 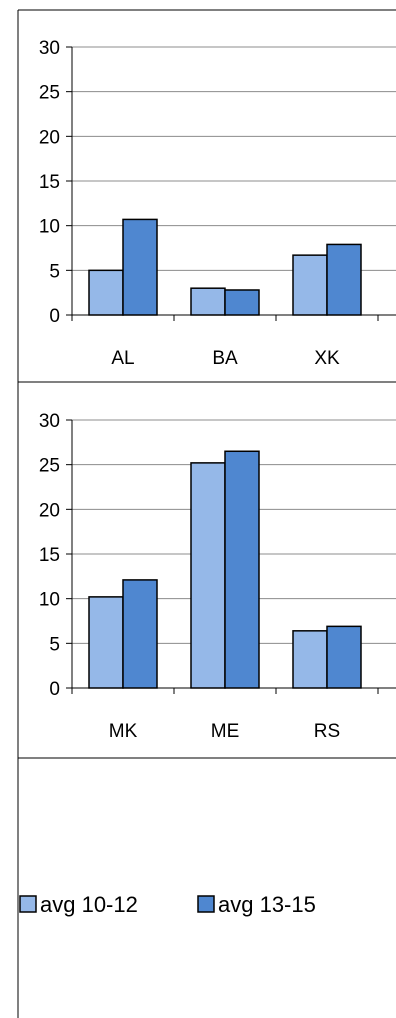 I want to click on x-category-label: XK, so click(x=327, y=358).